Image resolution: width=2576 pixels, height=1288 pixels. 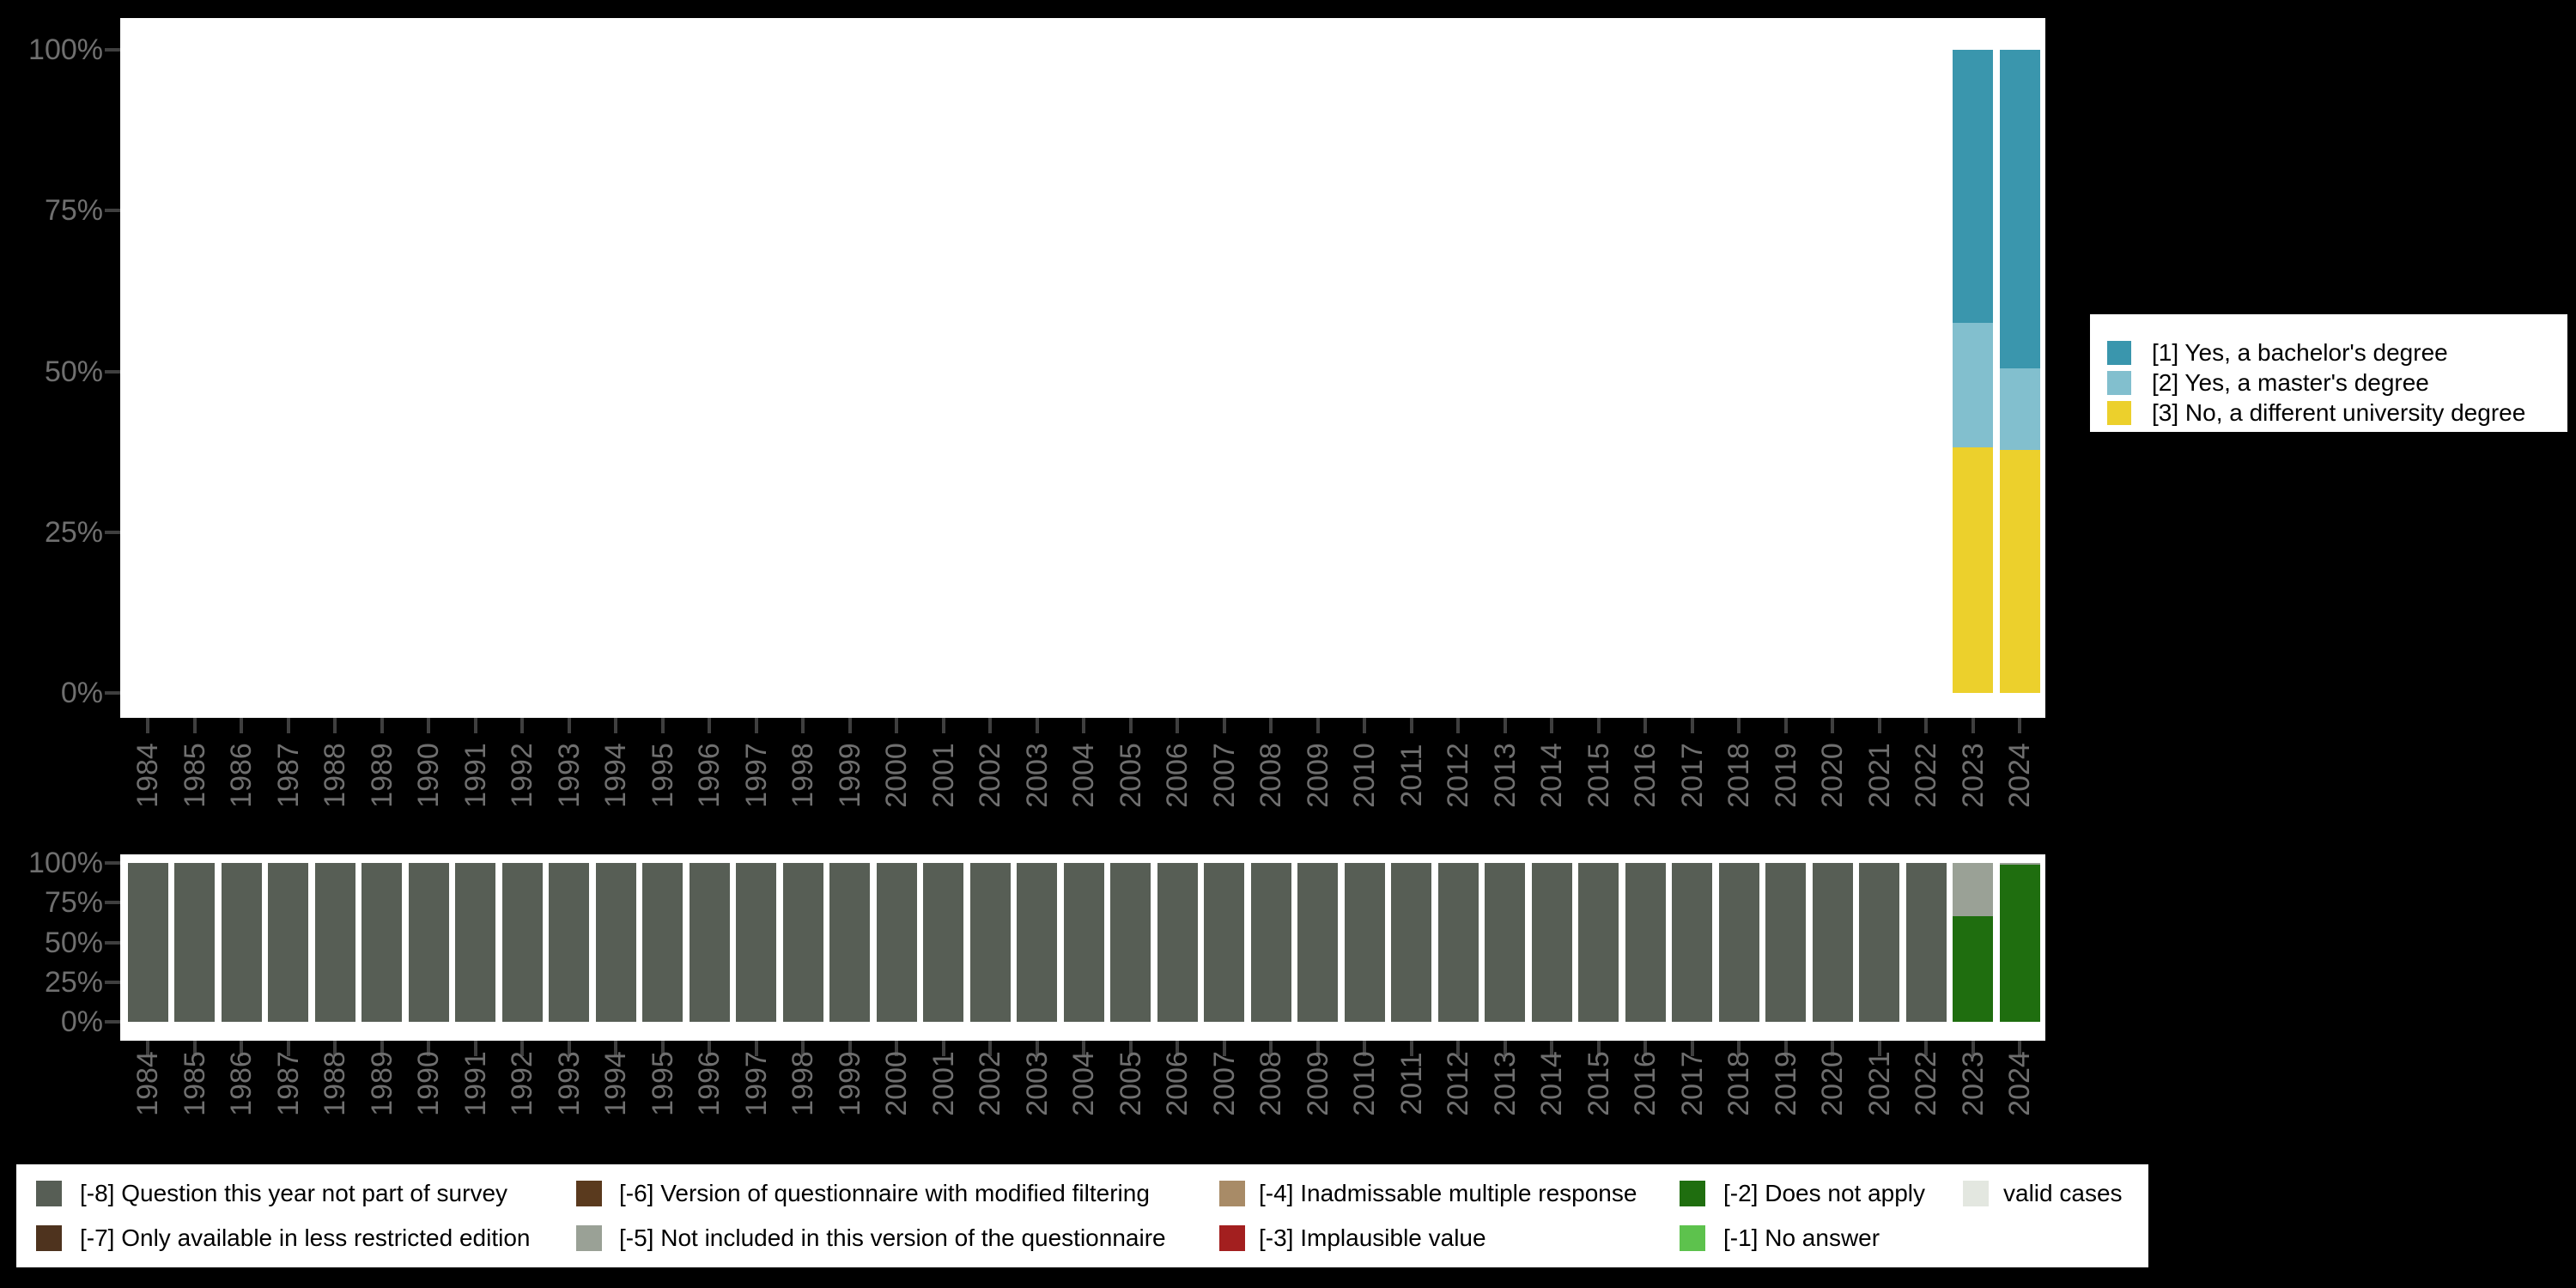 I want to click on x-axis-tick-label: 2017, so click(x=1692, y=775).